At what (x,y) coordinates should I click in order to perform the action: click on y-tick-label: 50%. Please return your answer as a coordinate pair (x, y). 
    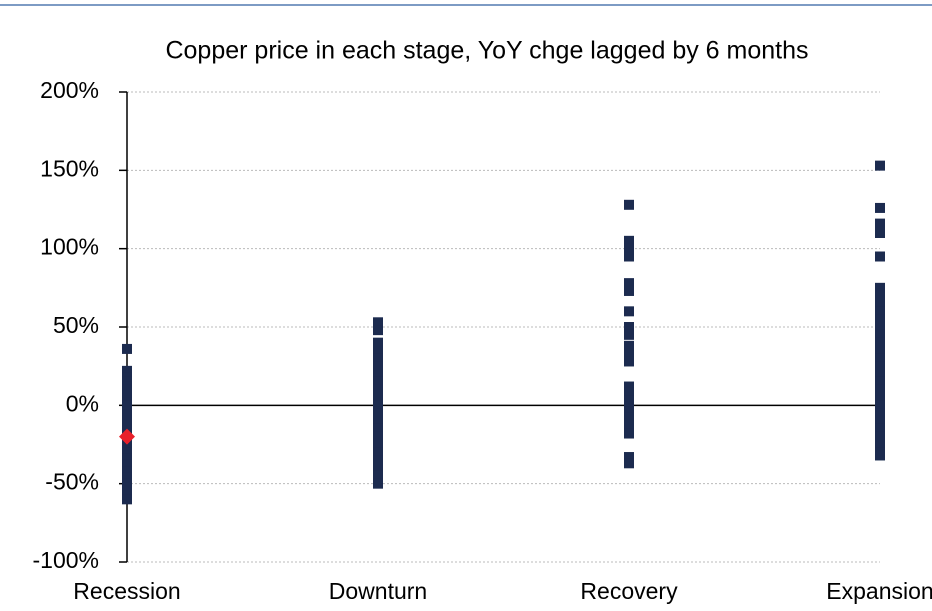
    Looking at the image, I should click on (76, 325).